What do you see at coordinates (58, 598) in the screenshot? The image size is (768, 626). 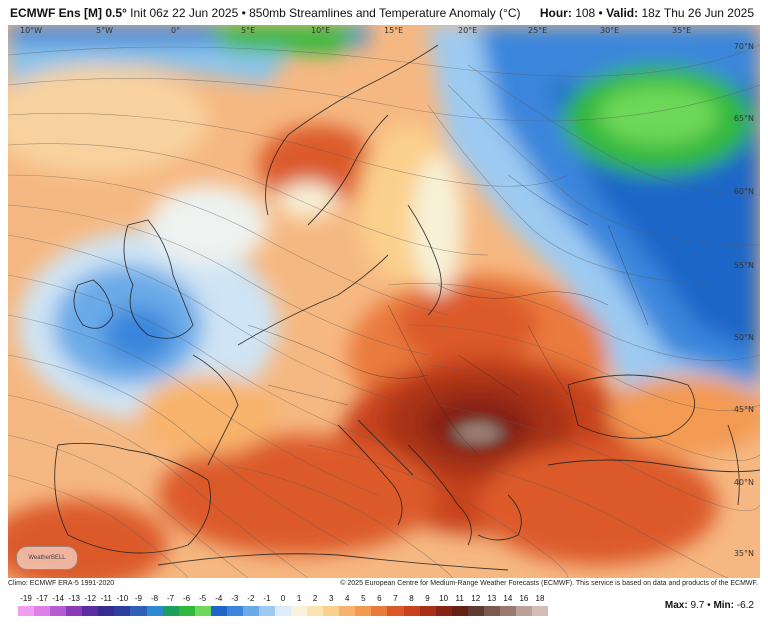 I see `scale-tick-label: -14` at bounding box center [58, 598].